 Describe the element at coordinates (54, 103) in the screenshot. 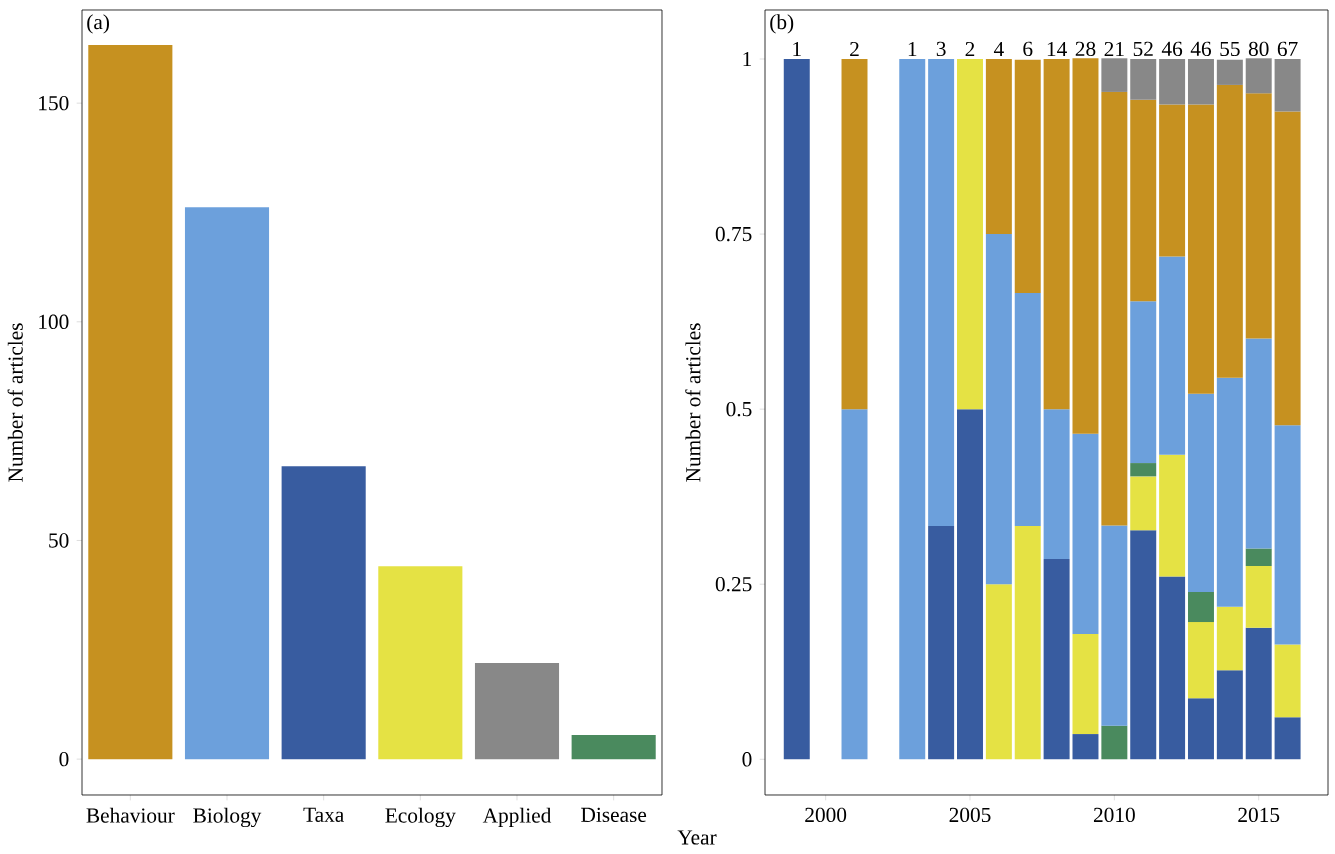

I see `y-tick-label: 150` at that location.